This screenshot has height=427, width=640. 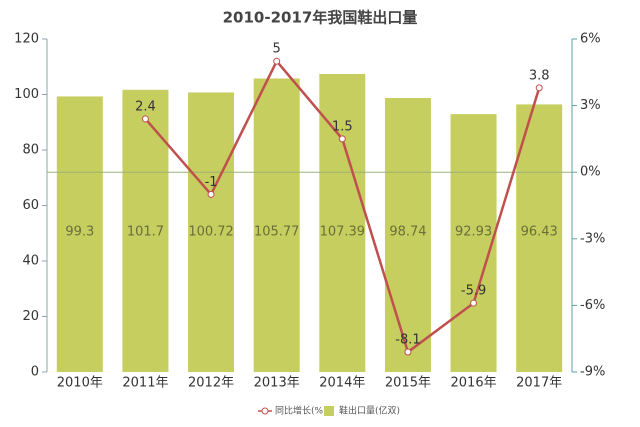 I want to click on y-tick-label: 0, so click(x=35, y=372).